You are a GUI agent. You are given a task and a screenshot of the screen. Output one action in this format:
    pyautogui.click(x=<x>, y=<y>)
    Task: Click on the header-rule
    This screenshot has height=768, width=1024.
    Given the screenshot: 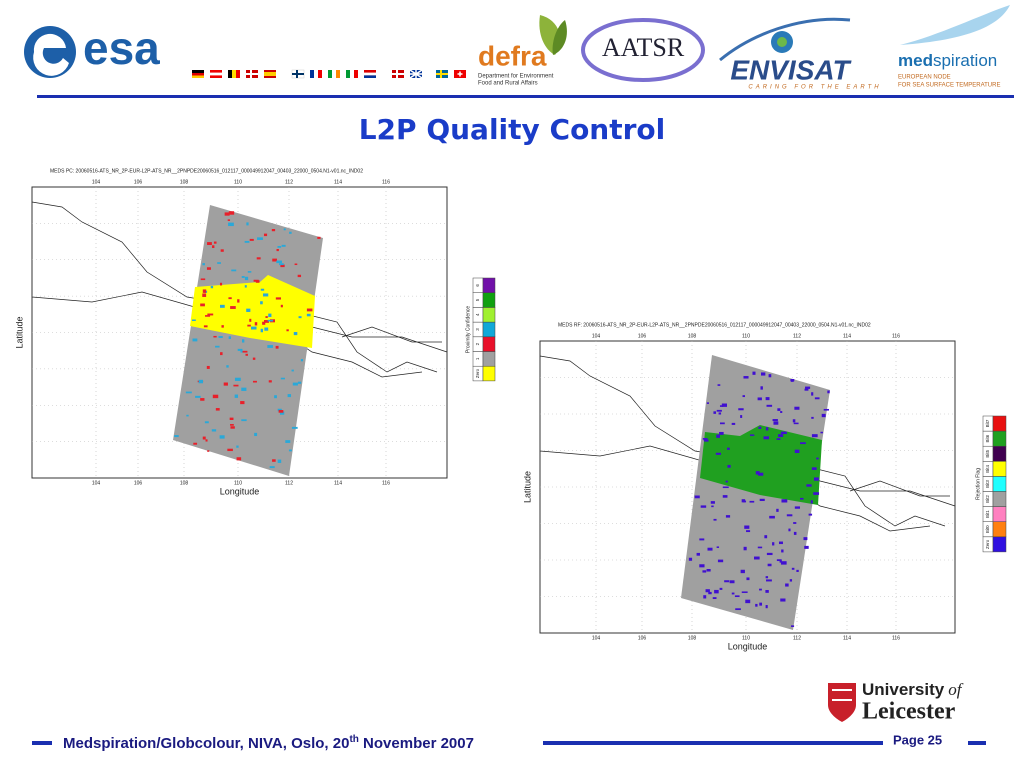 What is the action you would take?
    pyautogui.click(x=525, y=96)
    